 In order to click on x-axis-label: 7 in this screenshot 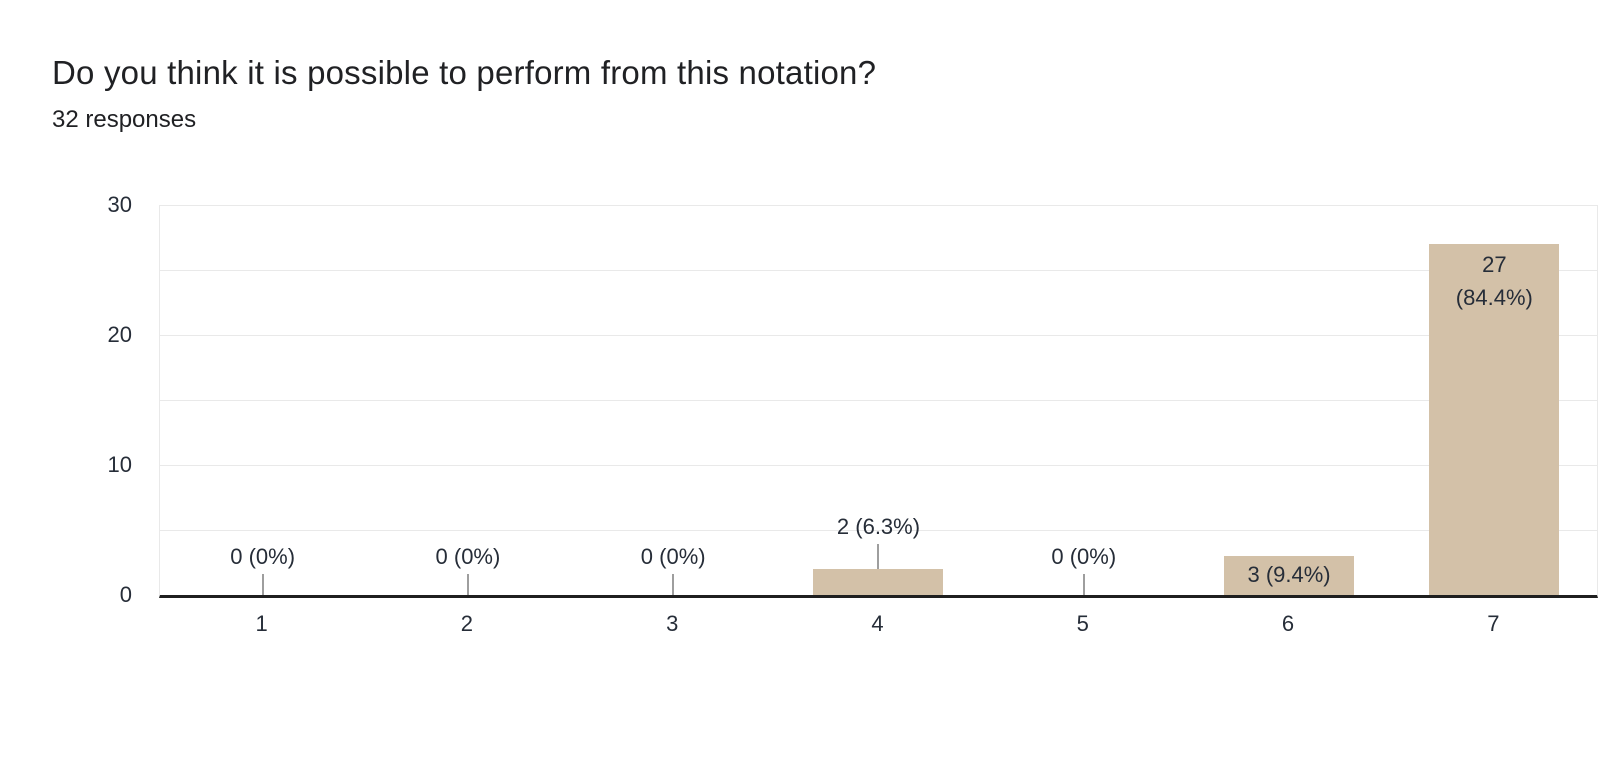, I will do `click(1493, 623)`.